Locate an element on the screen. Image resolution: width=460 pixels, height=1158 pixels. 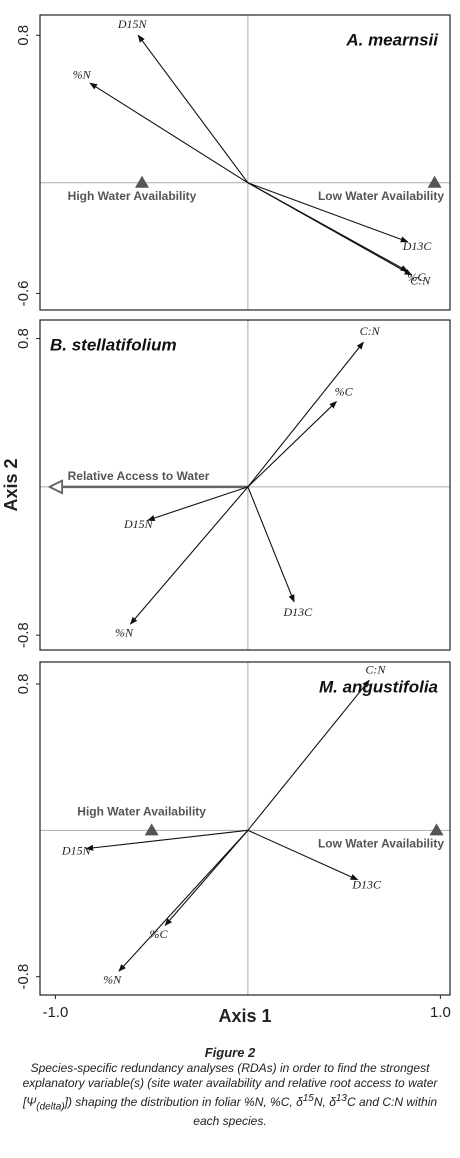
x-tick-label: 1.0 is located at coordinates (440, 1012).